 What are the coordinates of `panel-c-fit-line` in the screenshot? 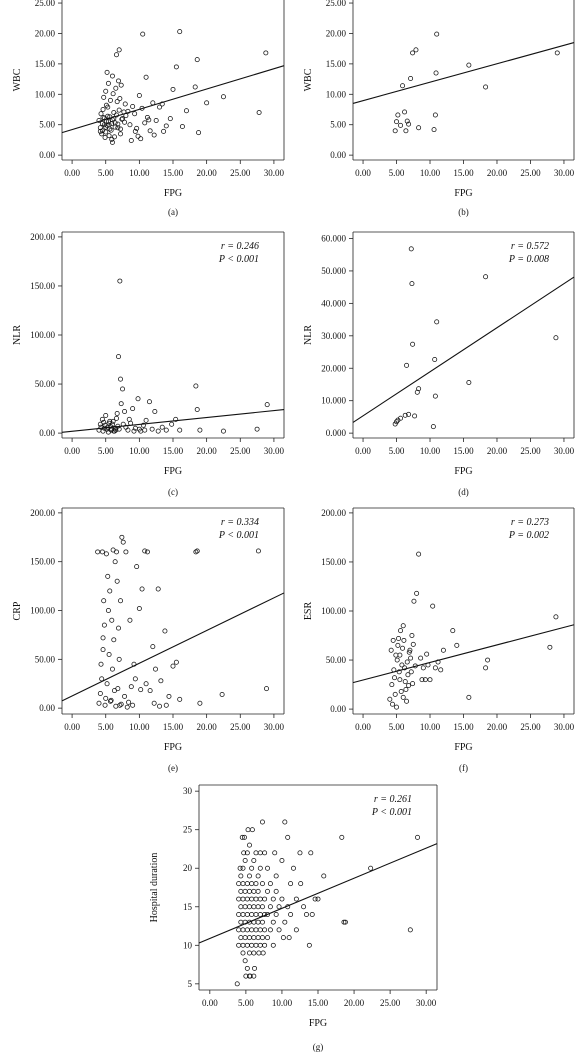 It's located at (173, 421).